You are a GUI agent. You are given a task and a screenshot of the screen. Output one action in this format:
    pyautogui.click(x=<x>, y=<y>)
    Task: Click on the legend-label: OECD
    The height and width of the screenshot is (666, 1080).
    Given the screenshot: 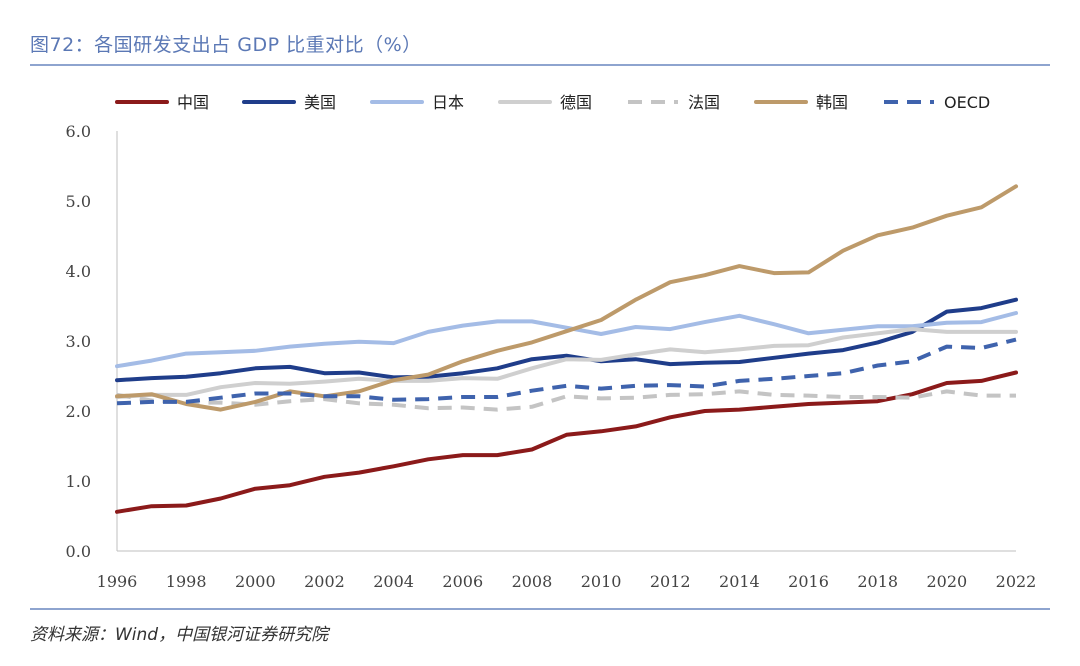 What is the action you would take?
    pyautogui.click(x=967, y=102)
    